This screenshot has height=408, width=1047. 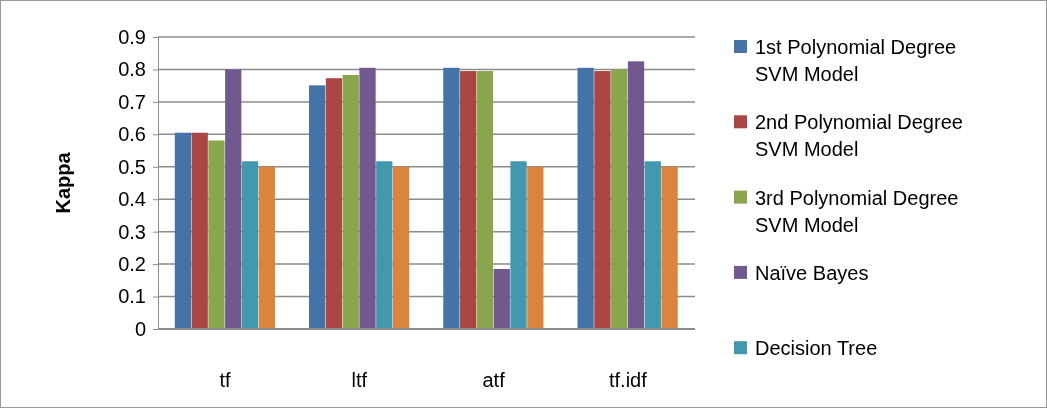 What do you see at coordinates (359, 380) in the screenshot?
I see `x-tick-label: ltf` at bounding box center [359, 380].